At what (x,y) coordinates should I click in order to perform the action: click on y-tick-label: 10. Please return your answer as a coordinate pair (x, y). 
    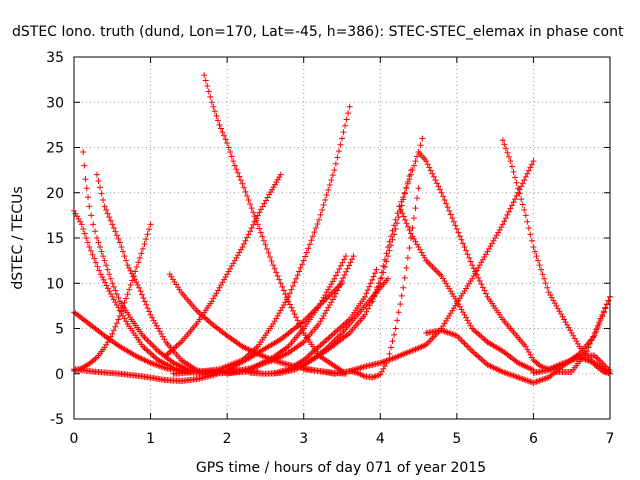
    Looking at the image, I should click on (55, 284).